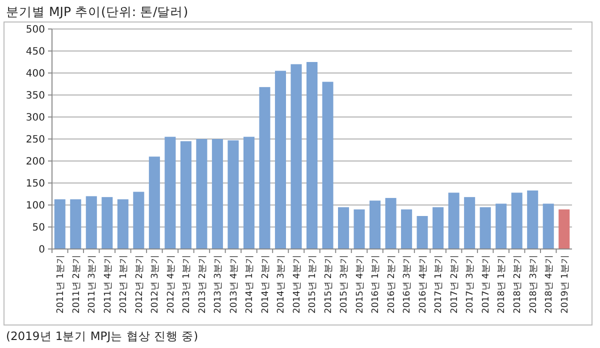 The width and height of the screenshot is (600, 348). Describe the element at coordinates (234, 284) in the screenshot. I see `x-tick-label: 2013년 4분기` at that location.